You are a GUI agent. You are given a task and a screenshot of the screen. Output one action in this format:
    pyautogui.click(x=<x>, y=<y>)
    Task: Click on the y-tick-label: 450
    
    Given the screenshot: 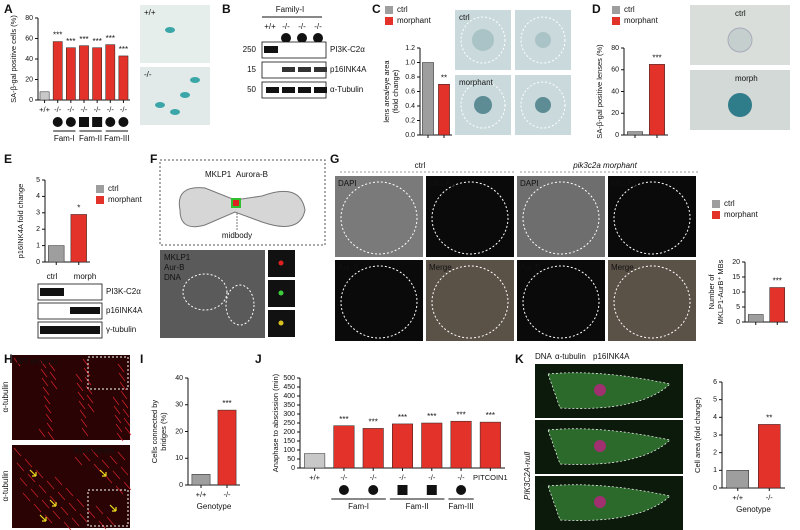 What is the action you would take?
    pyautogui.click(x=289, y=387)
    